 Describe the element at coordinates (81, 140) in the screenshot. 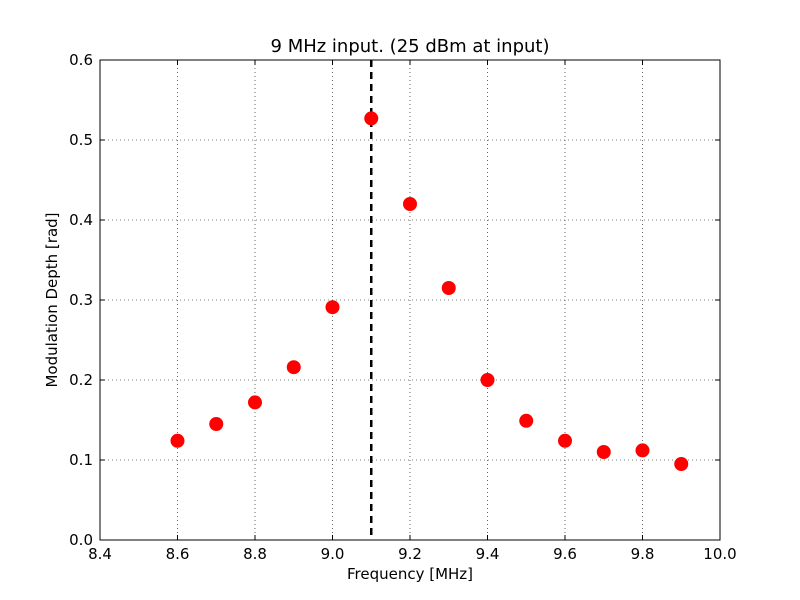

I see `y-tick-label: 0.5` at that location.